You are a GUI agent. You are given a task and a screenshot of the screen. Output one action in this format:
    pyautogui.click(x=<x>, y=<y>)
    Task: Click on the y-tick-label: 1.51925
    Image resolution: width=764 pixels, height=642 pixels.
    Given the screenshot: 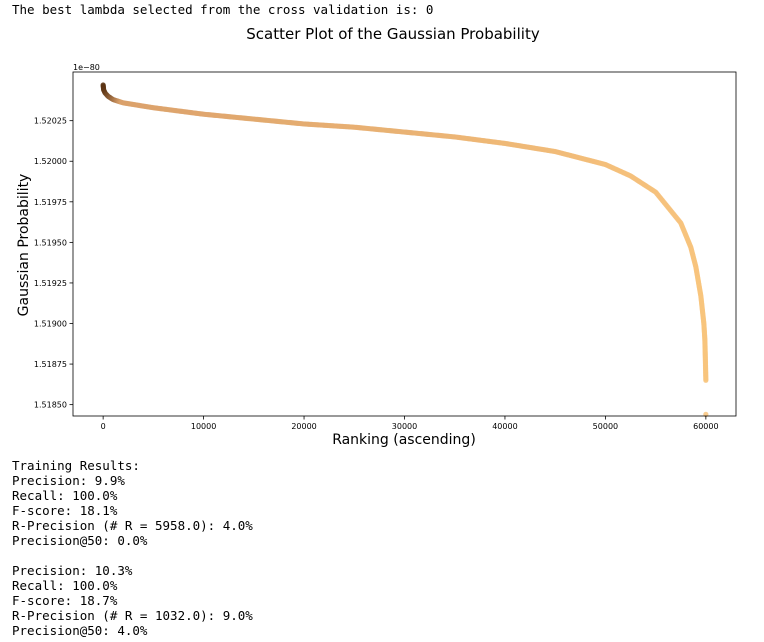 What is the action you would take?
    pyautogui.click(x=50, y=283)
    